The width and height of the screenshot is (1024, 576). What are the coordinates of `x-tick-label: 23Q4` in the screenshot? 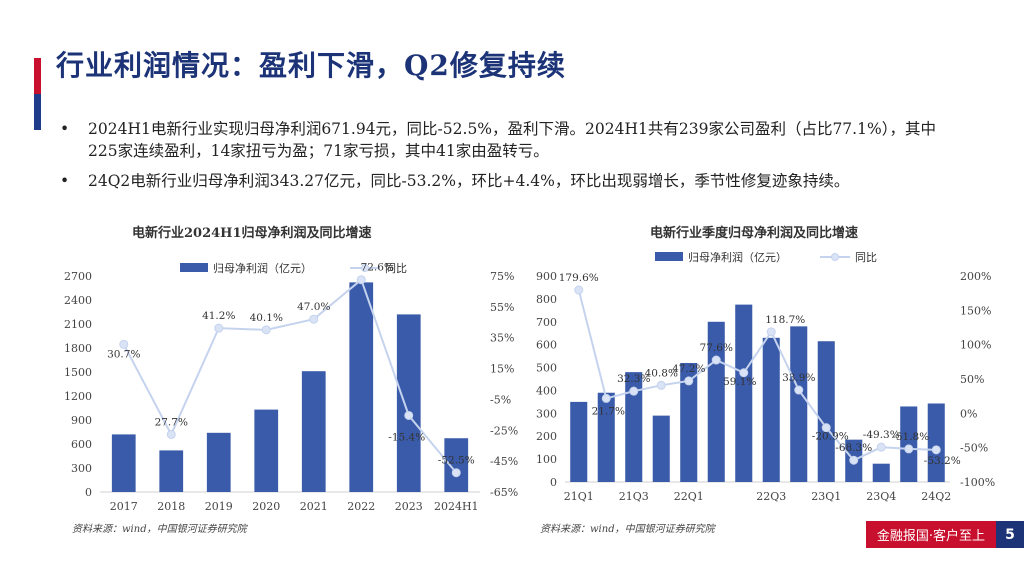 It's located at (881, 496).